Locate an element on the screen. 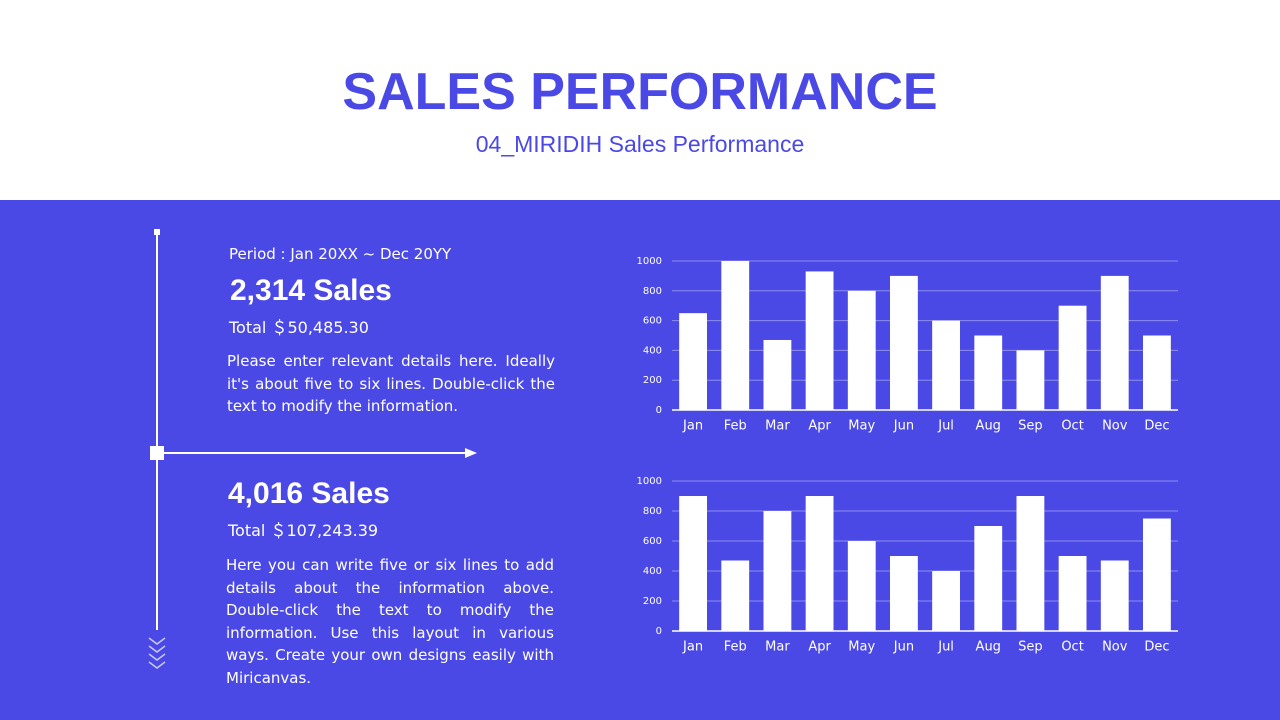 The image size is (1280, 720). title: SALES PERFORMANCE is located at coordinates (640, 92).